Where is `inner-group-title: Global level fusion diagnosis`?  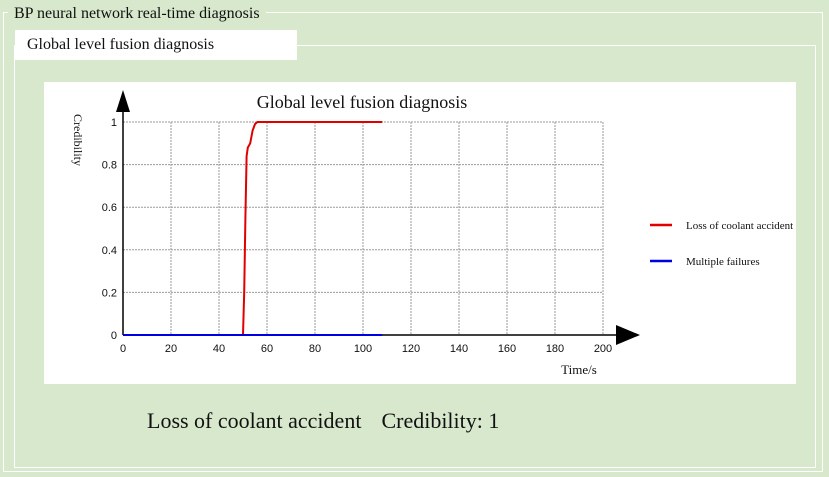
inner-group-title: Global level fusion diagnosis is located at coordinates (156, 45).